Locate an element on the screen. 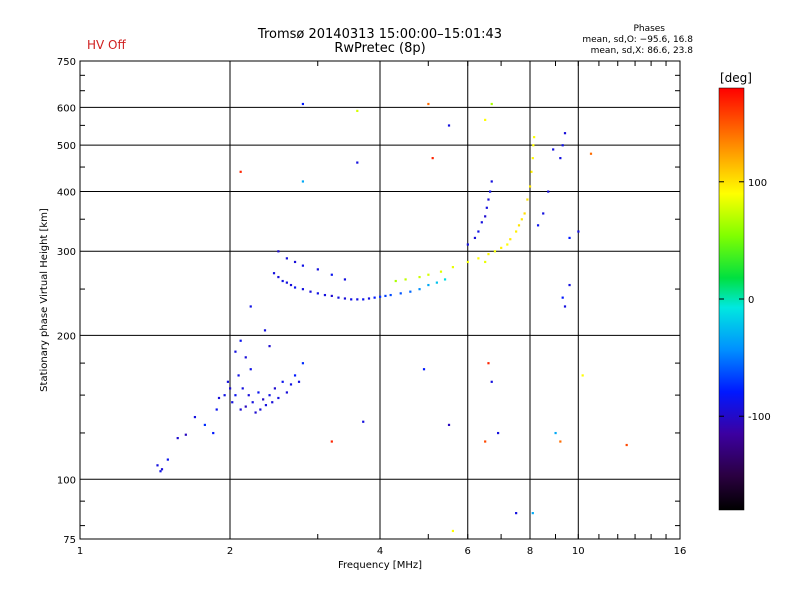  x-tick-label: 16 is located at coordinates (680, 551).